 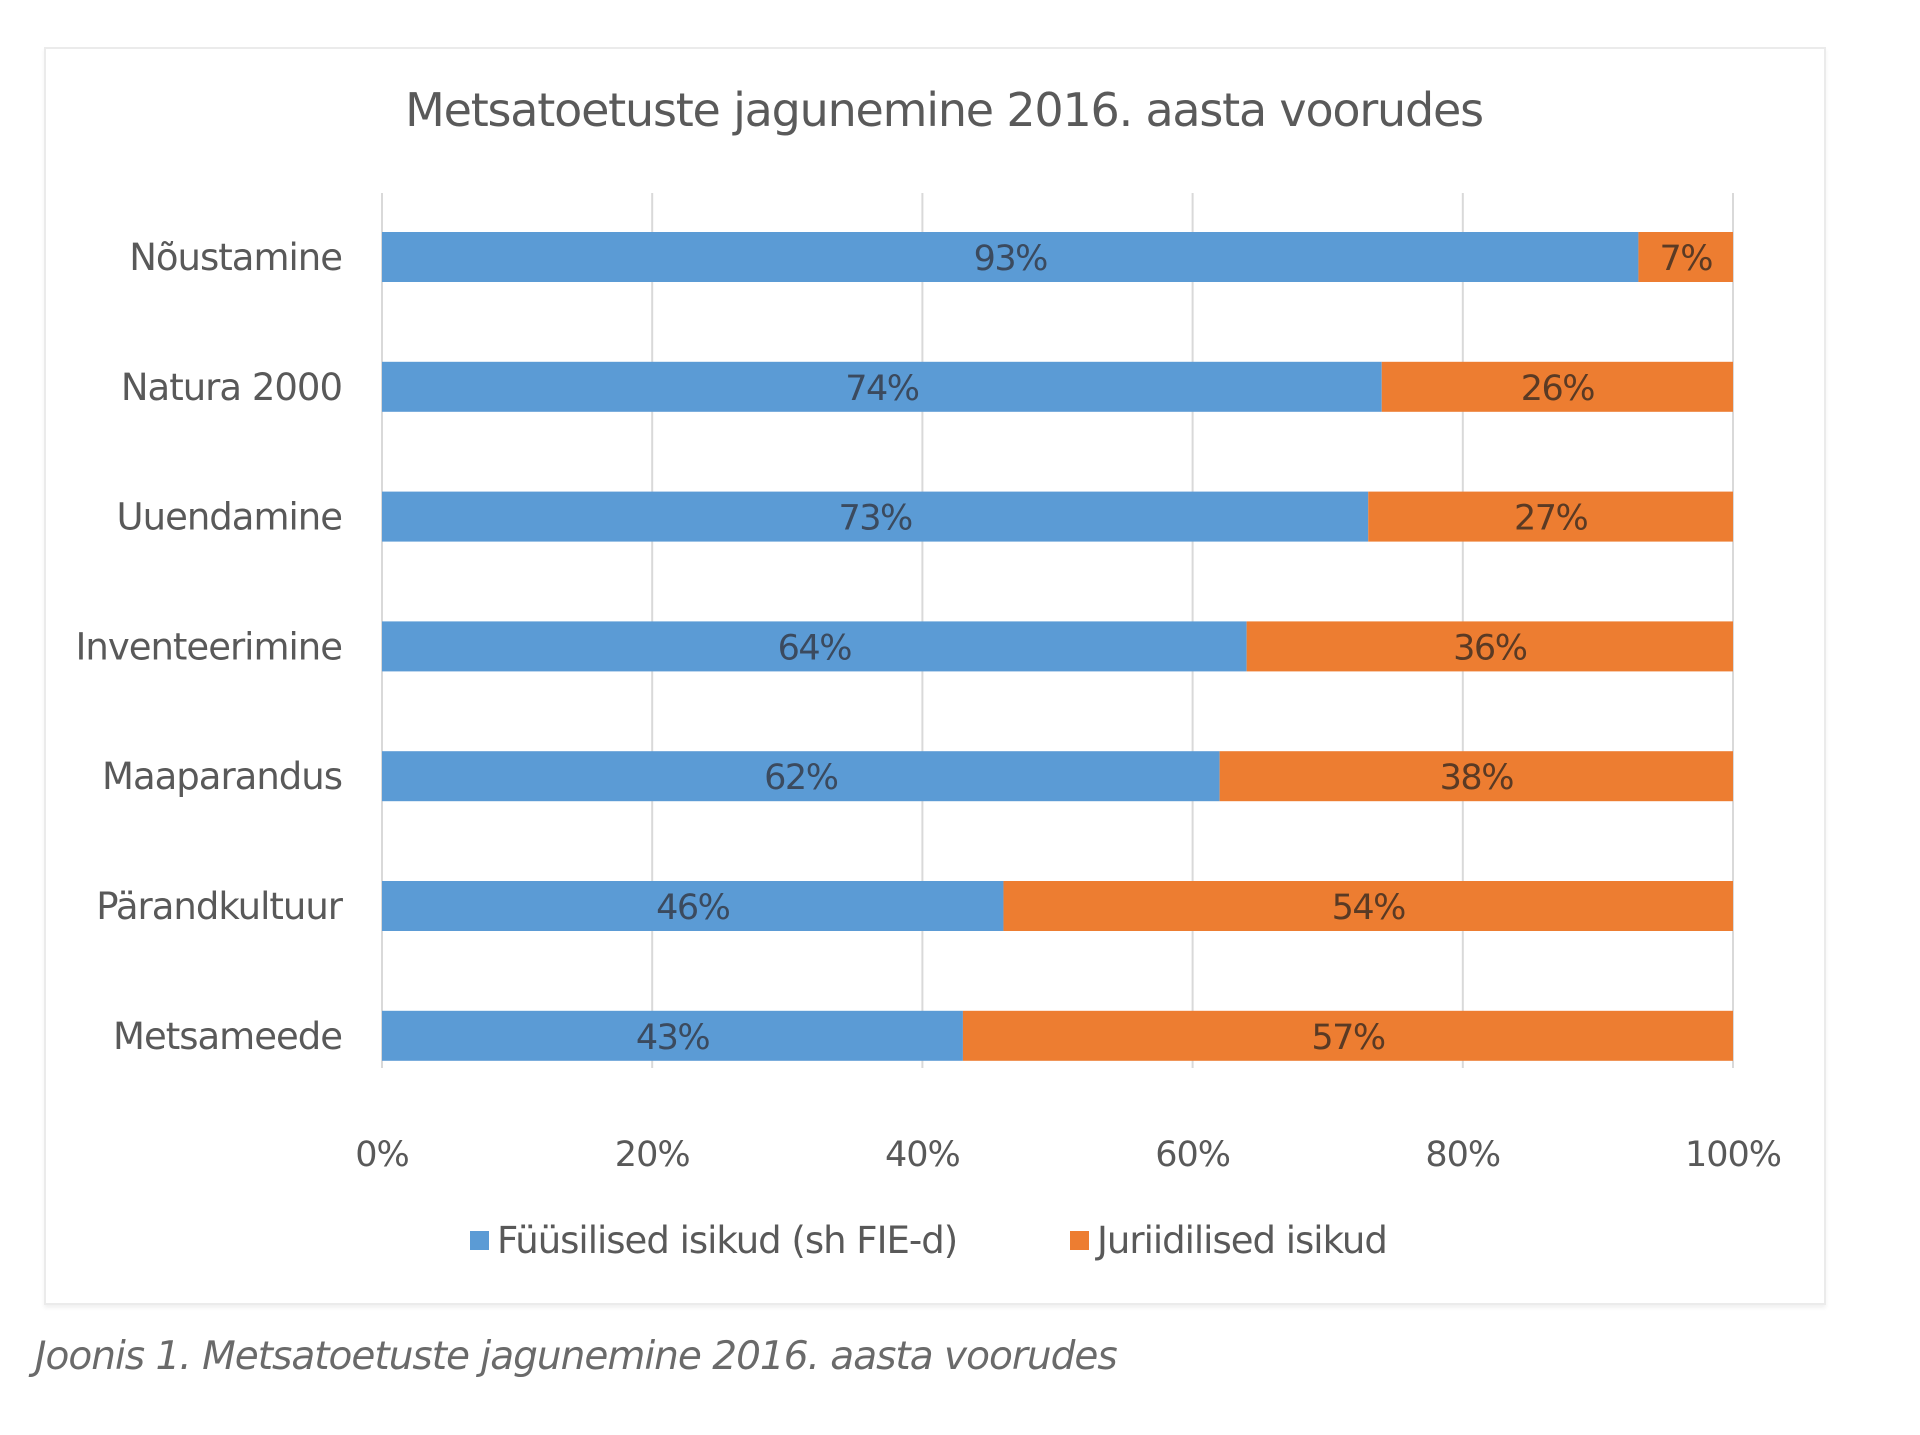 I want to click on data-label: 26%, so click(x=1558, y=389).